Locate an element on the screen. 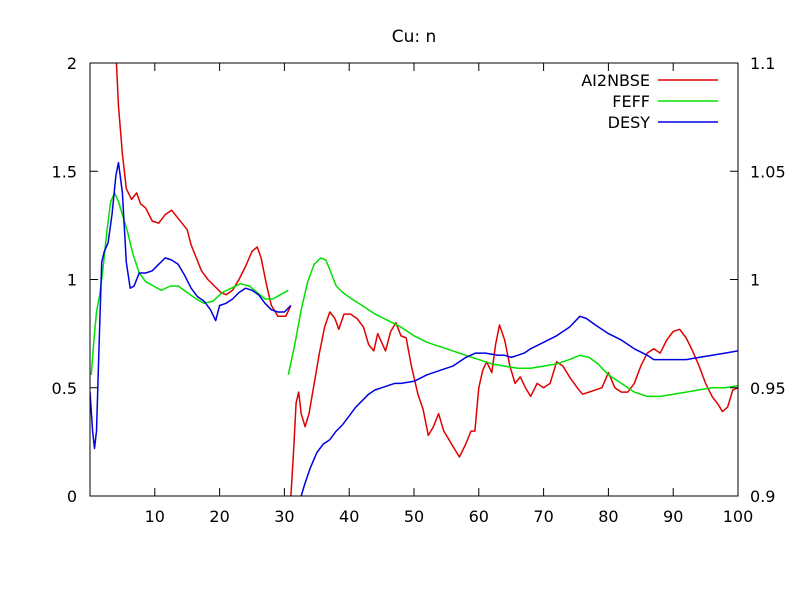  y-tick-label: 1.5 is located at coordinates (64, 171).